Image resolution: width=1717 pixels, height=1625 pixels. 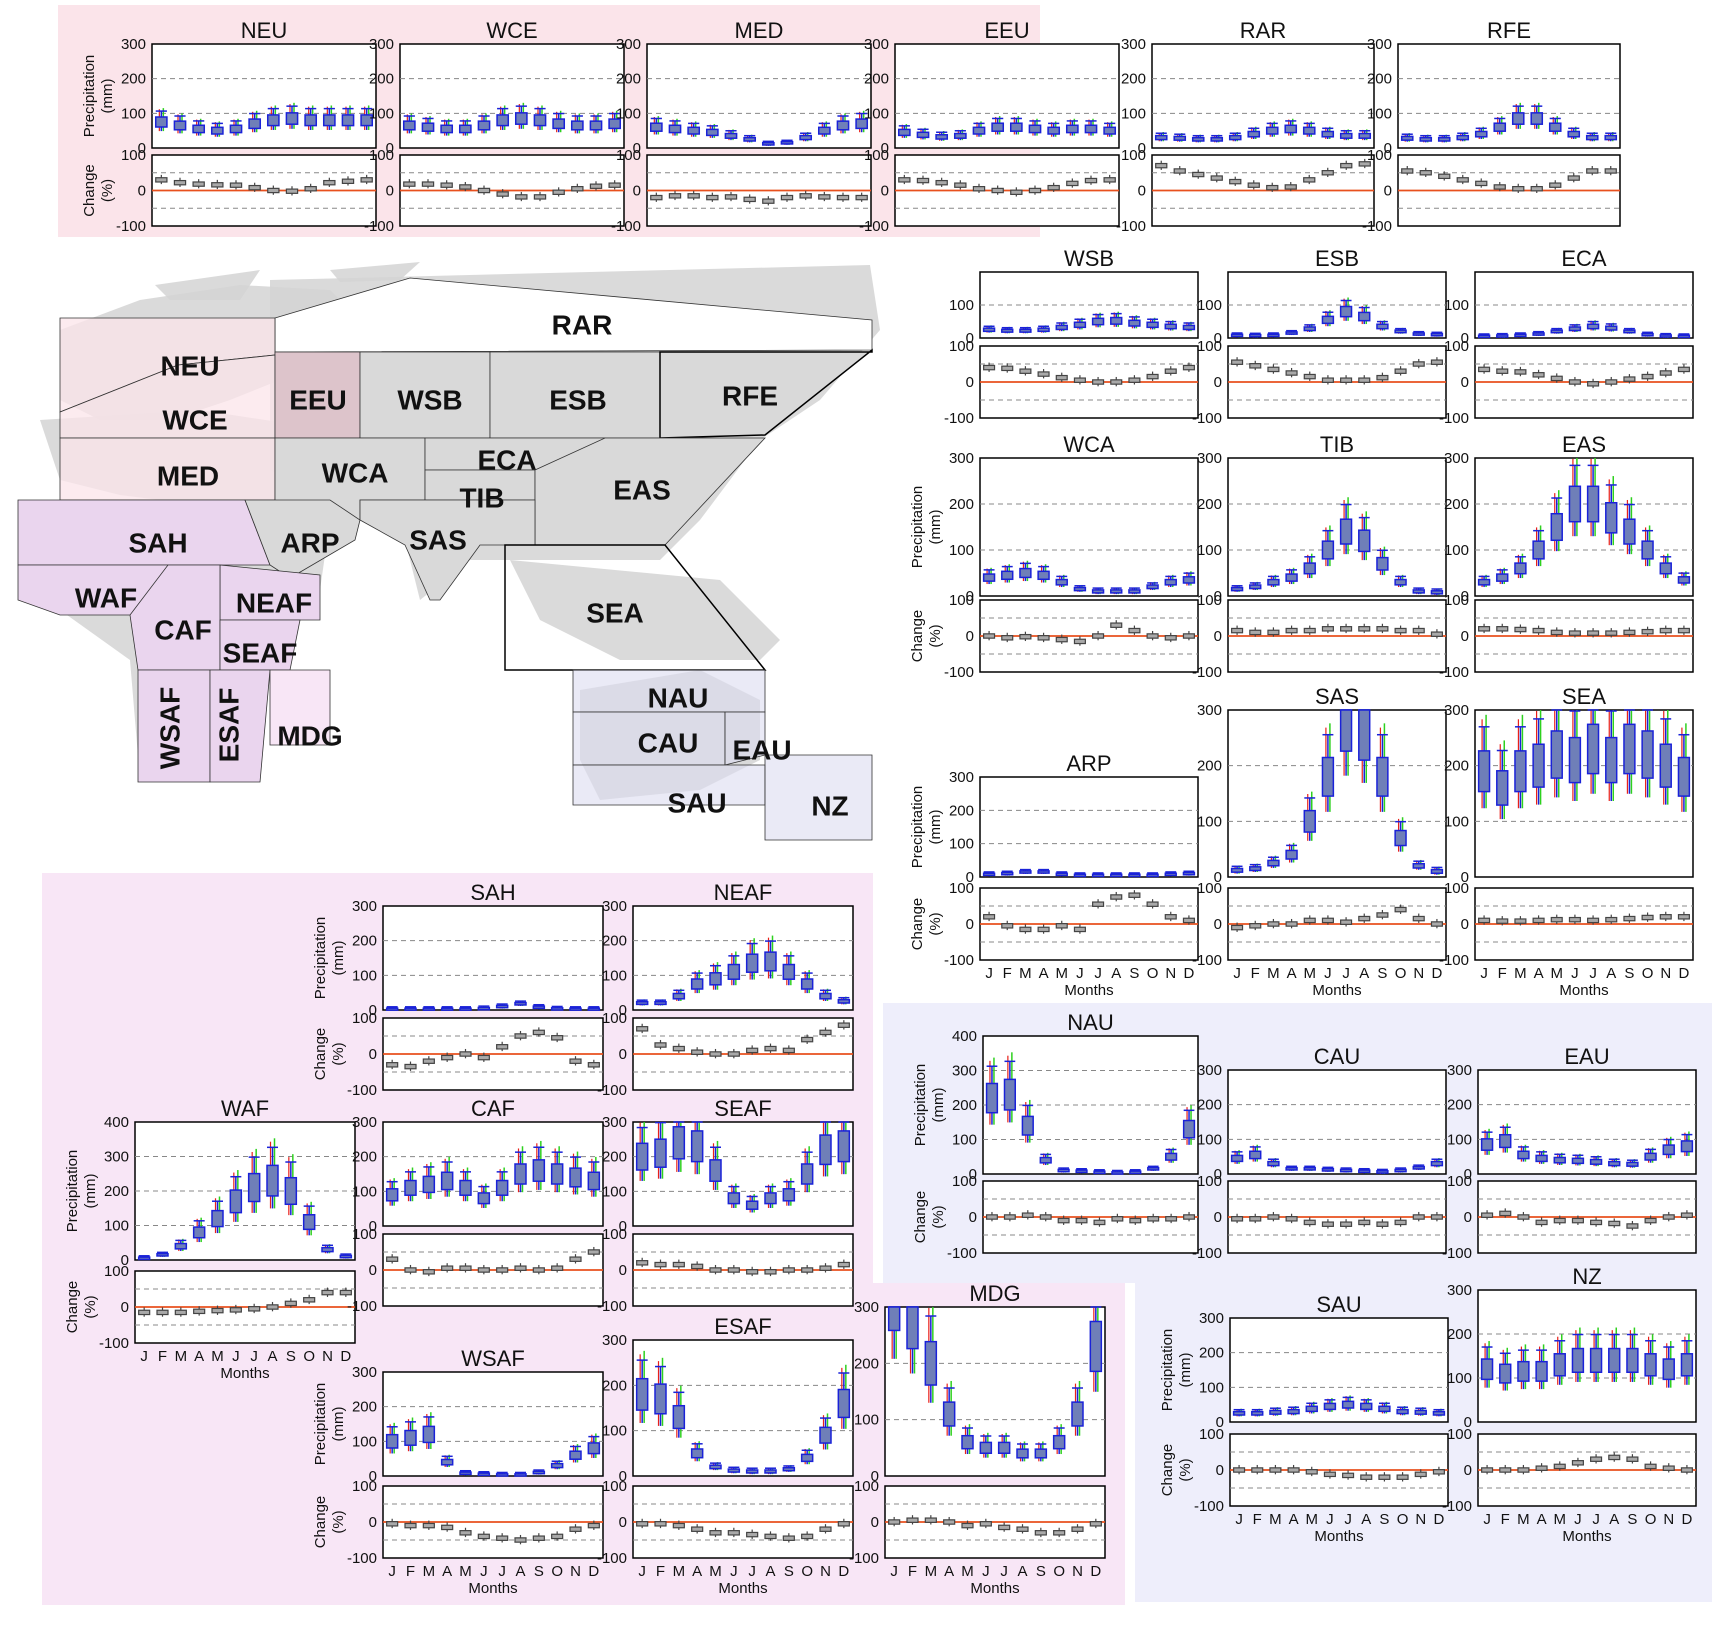 What do you see at coordinates (131, 226) in the screenshot?
I see `change-tick-label-neu: -100` at bounding box center [131, 226].